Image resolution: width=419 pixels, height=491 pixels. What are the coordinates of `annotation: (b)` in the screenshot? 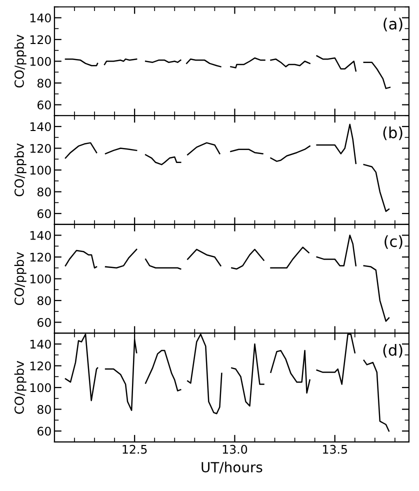 It's located at (392, 133).